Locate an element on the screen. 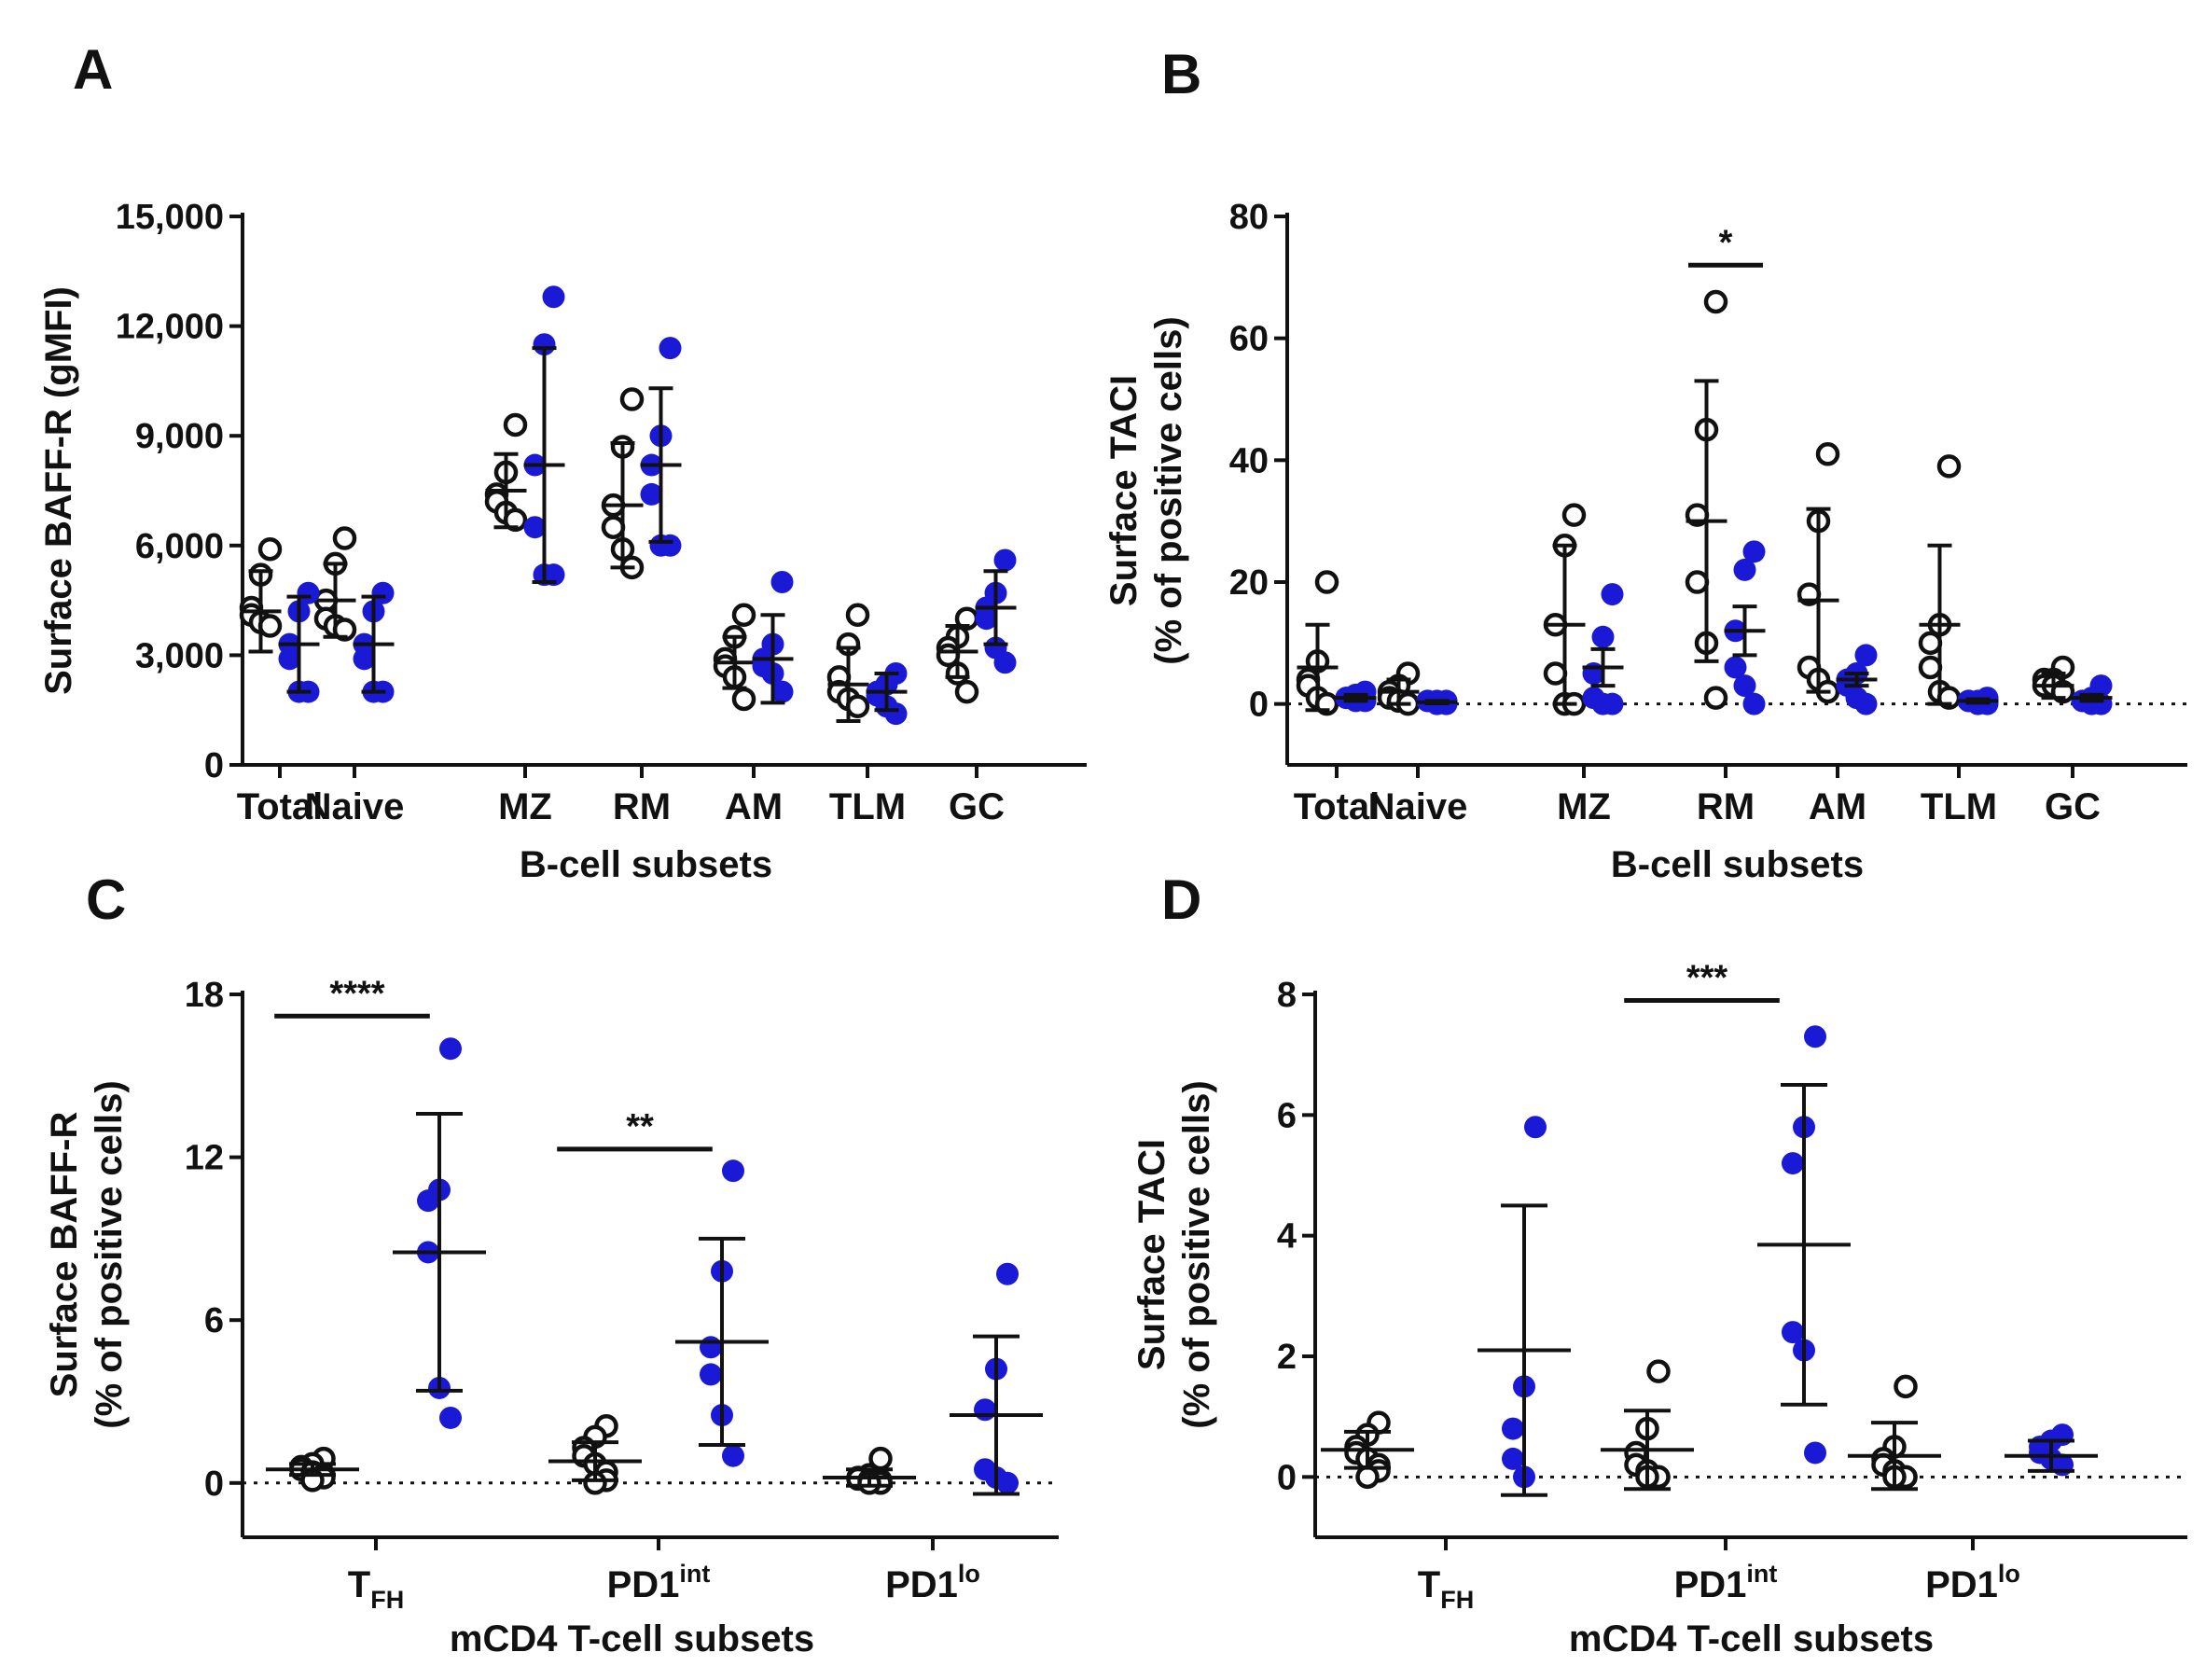 This screenshot has height=1680, width=2206. y-tick-label: 9,000 is located at coordinates (179, 436).